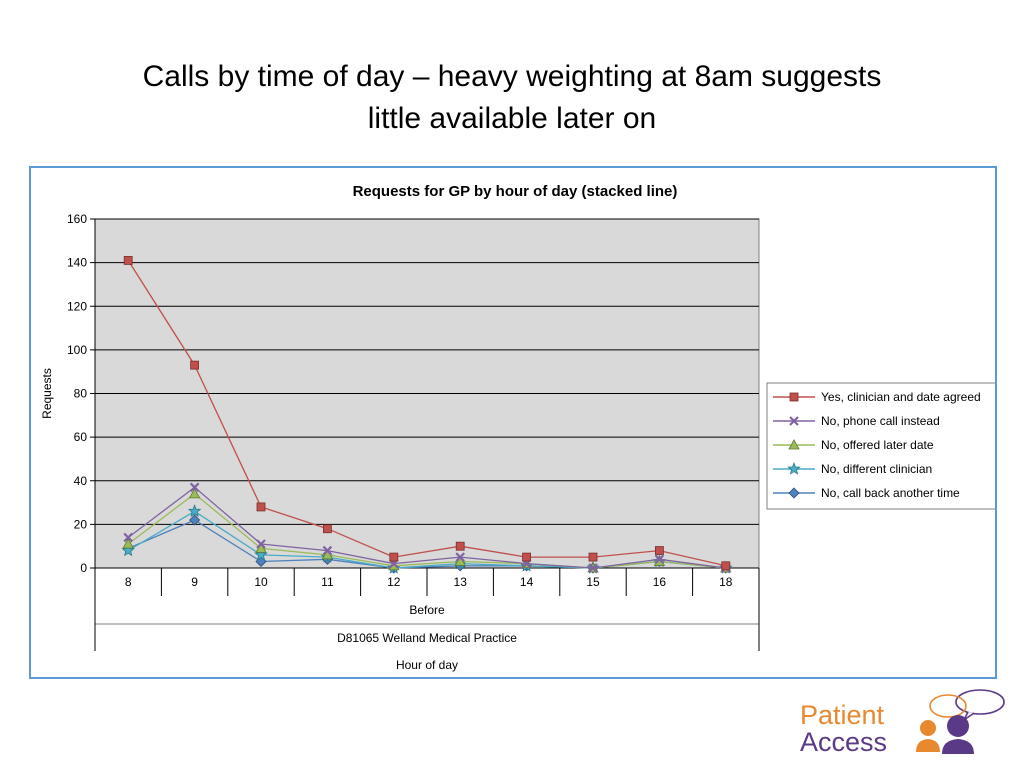 The width and height of the screenshot is (1024, 768). What do you see at coordinates (81, 481) in the screenshot?
I see `y-tick-label: 40` at bounding box center [81, 481].